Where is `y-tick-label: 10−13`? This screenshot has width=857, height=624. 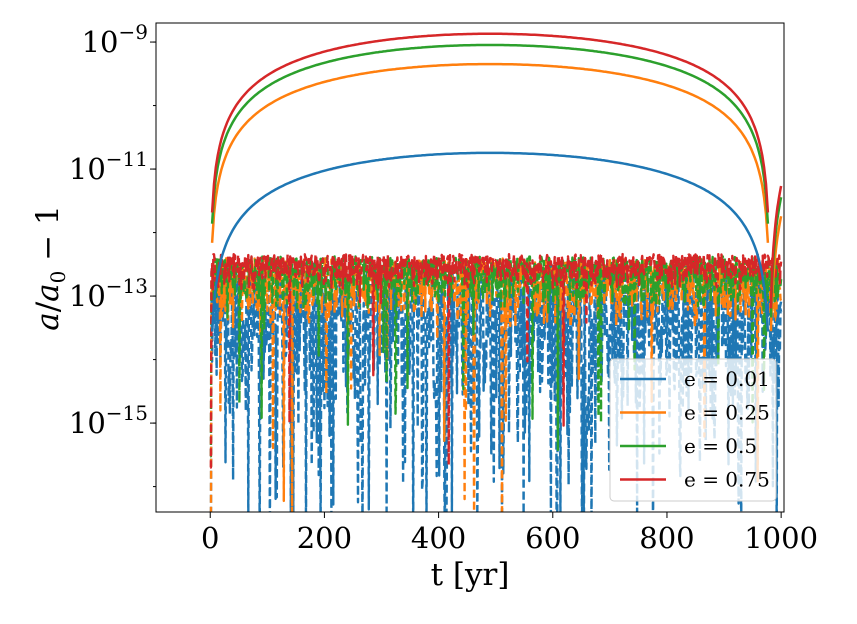
y-tick-label: 10−13 is located at coordinates (108, 293).